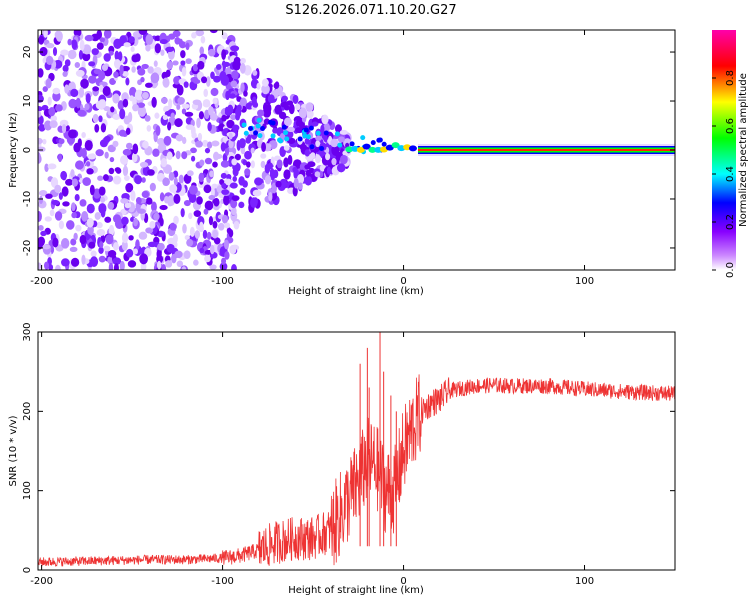 The image size is (750, 600). Describe the element at coordinates (724, 174) in the screenshot. I see `colorbar-ticks: 0.0 0.2 0.4 0.6 0.8` at that location.